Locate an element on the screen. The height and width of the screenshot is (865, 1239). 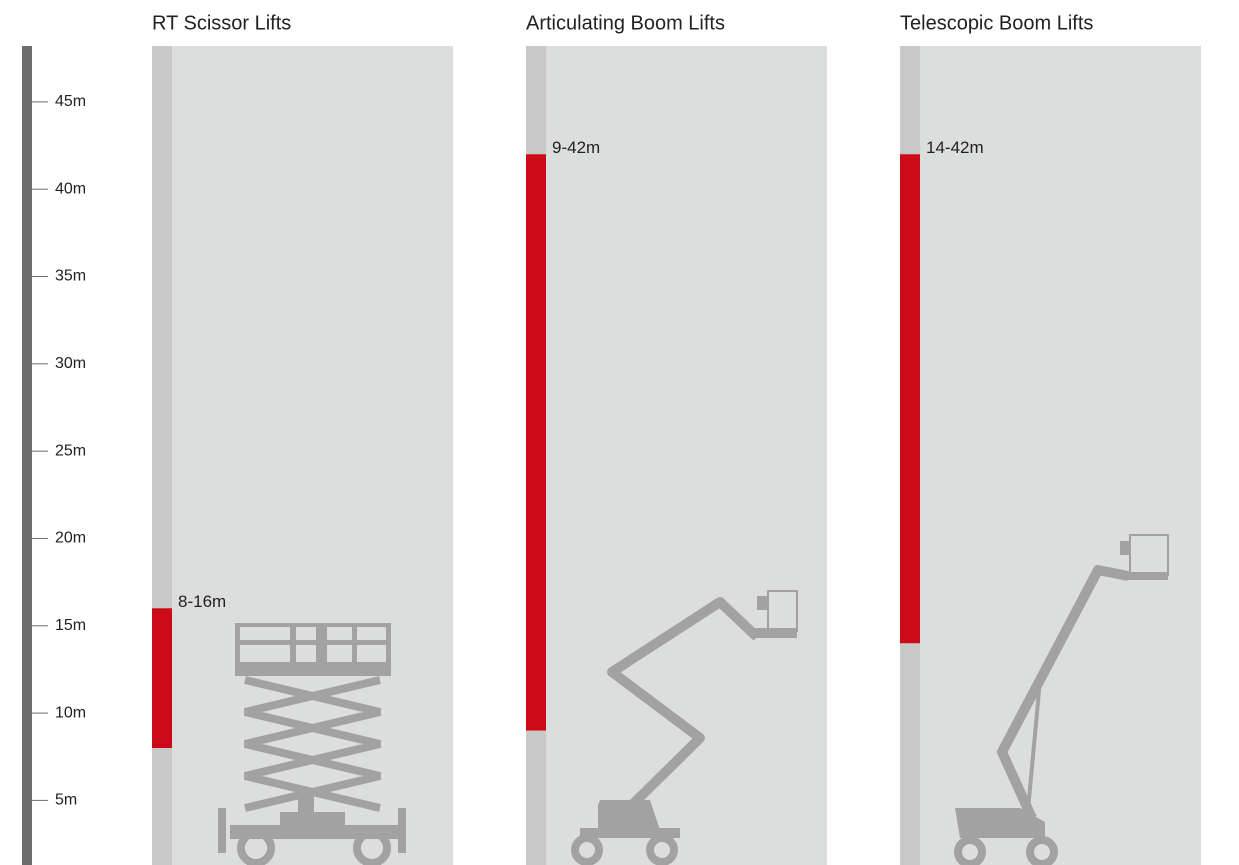
y-tick-label: 40m is located at coordinates (70, 188).